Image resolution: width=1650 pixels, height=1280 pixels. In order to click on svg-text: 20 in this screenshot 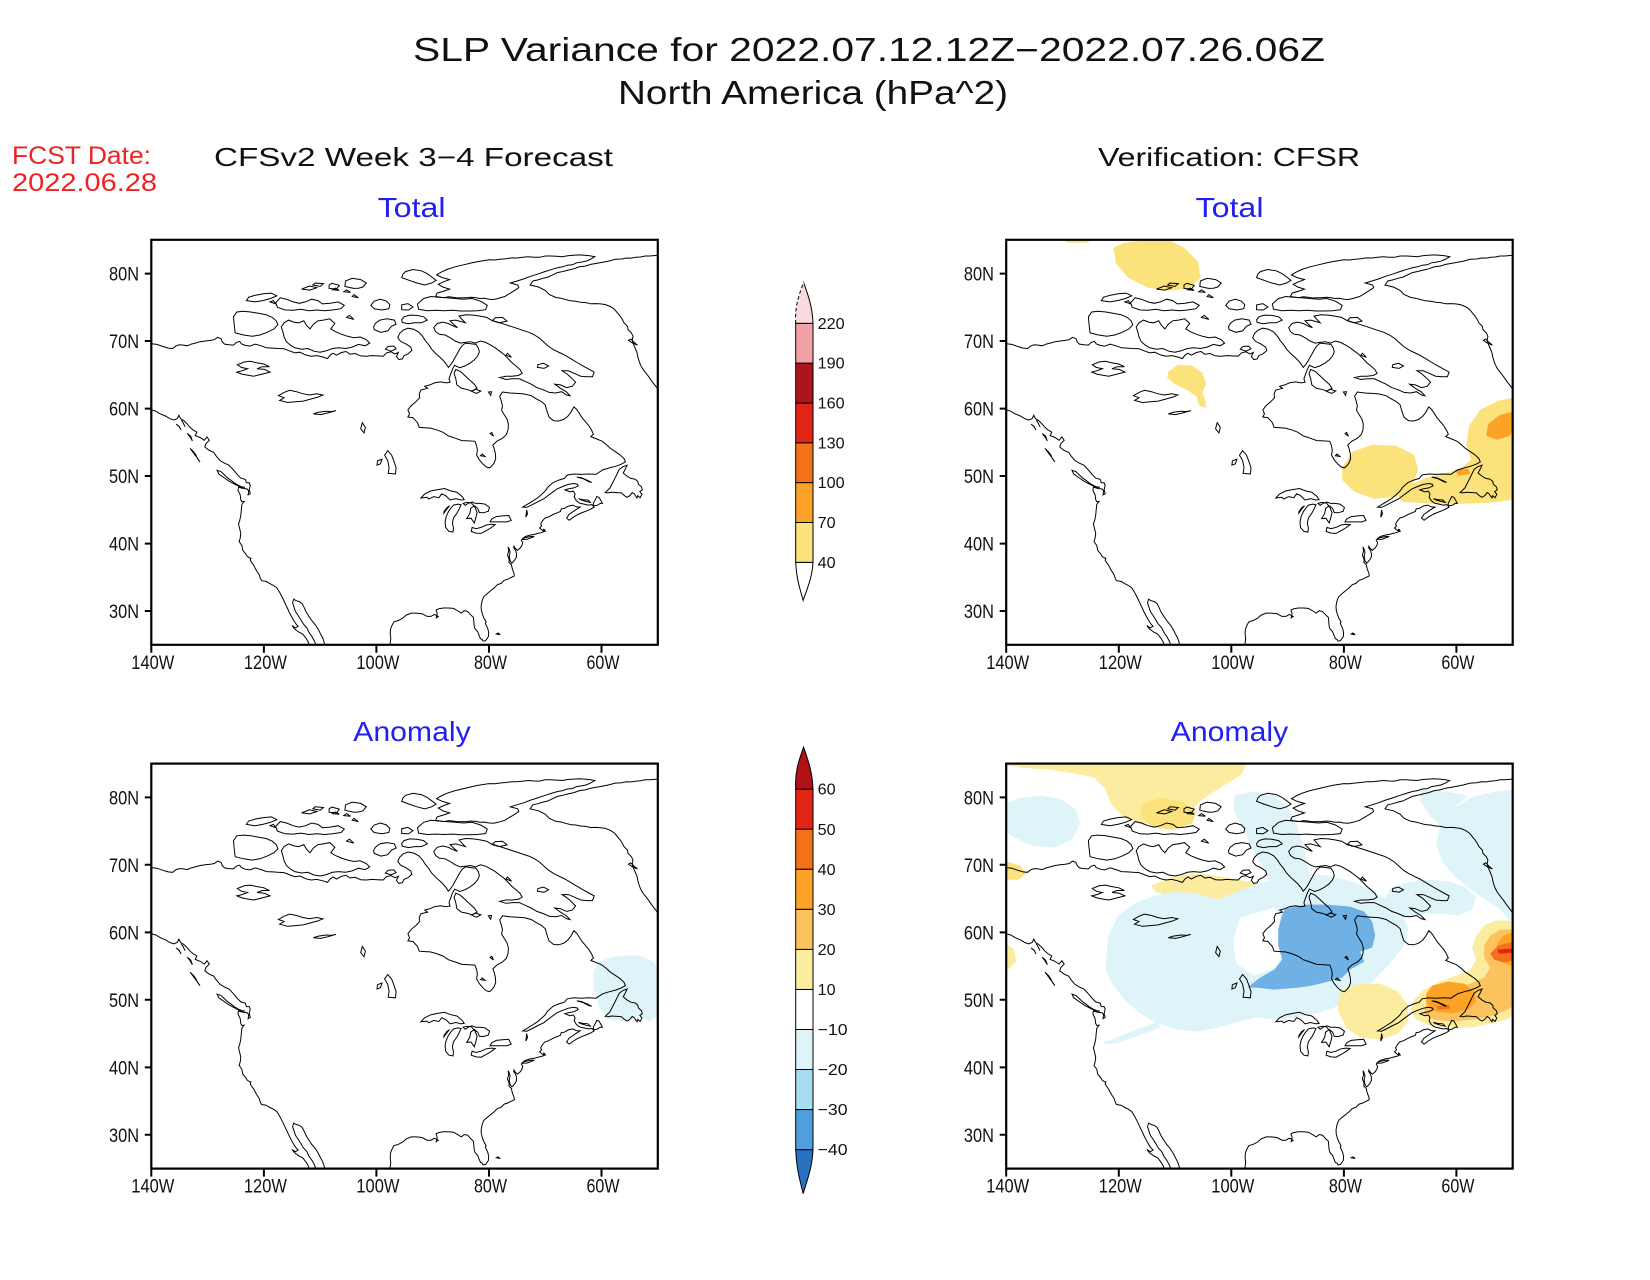, I will do `click(827, 950)`.